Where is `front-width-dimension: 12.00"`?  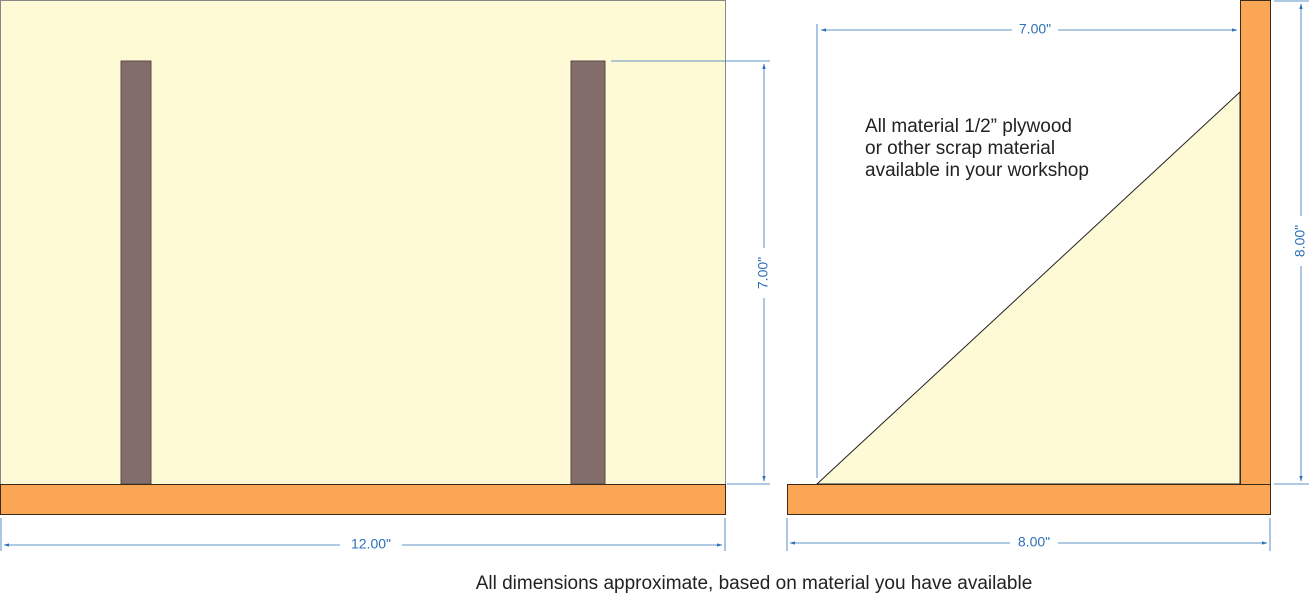
front-width-dimension: 12.00" is located at coordinates (363, 535).